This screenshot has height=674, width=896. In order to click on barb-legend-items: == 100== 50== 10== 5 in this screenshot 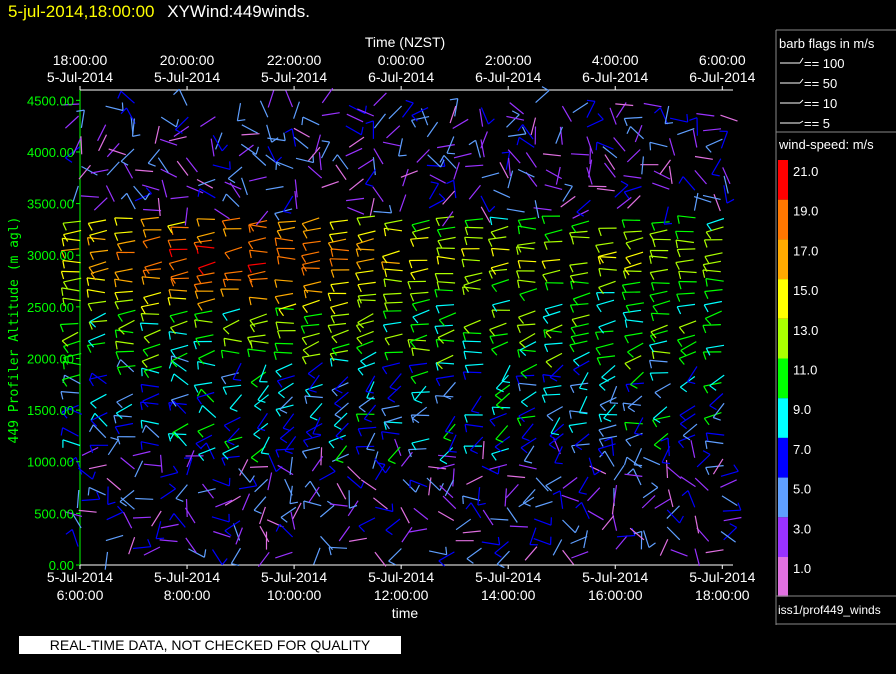, I will do `click(812, 93)`.